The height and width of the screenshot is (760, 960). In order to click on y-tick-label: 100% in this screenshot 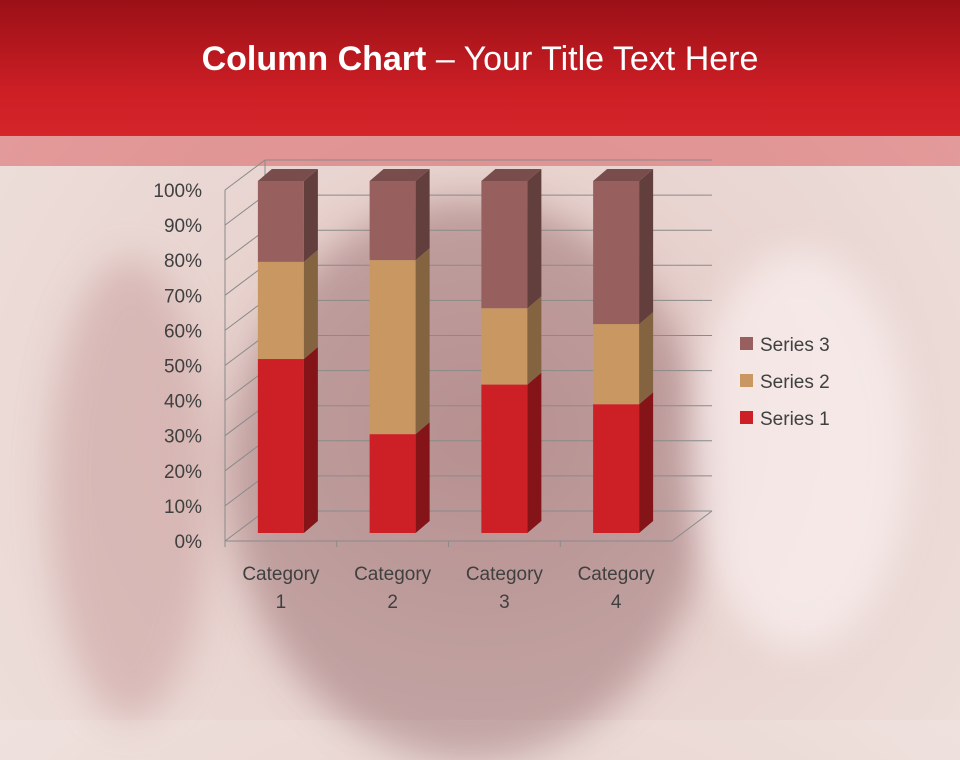, I will do `click(177, 191)`.